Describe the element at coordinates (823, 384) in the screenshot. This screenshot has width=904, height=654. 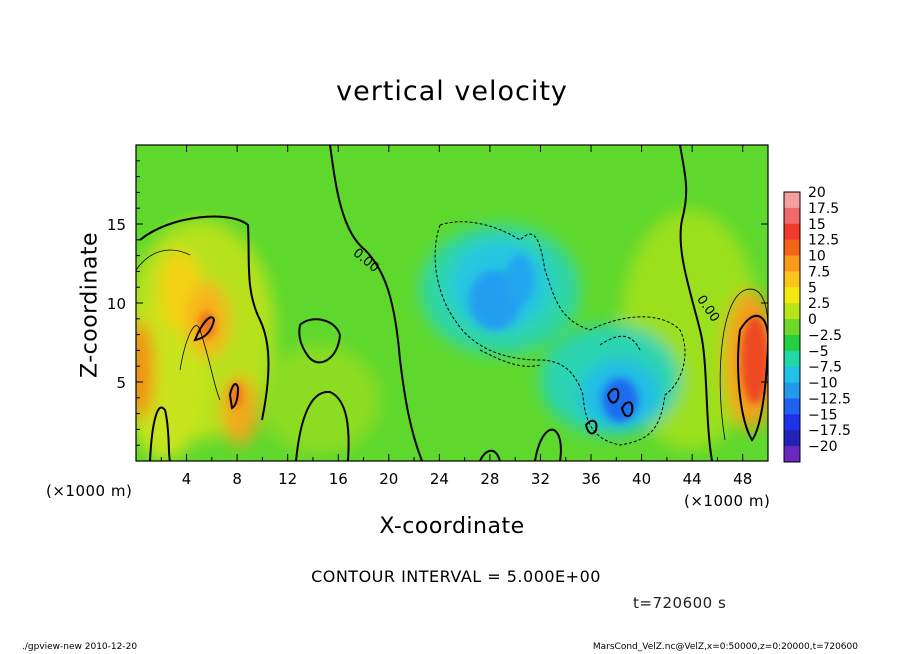
I see `colorbar-label: −10` at that location.